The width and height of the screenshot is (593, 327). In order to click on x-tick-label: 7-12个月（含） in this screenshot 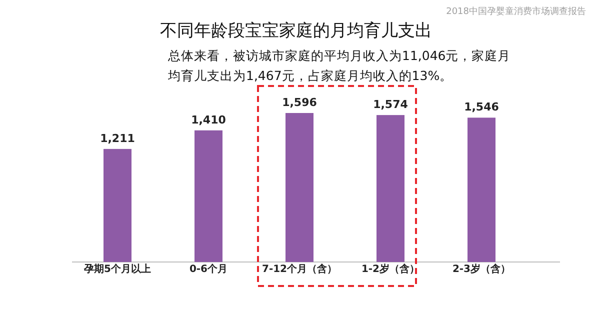, I will do `click(300, 269)`.